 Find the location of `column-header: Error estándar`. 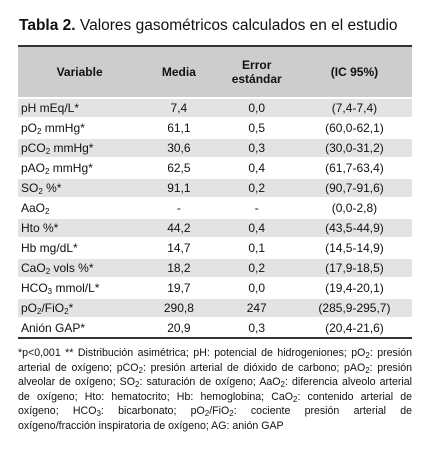

column-header: Error estándar is located at coordinates (256, 72).